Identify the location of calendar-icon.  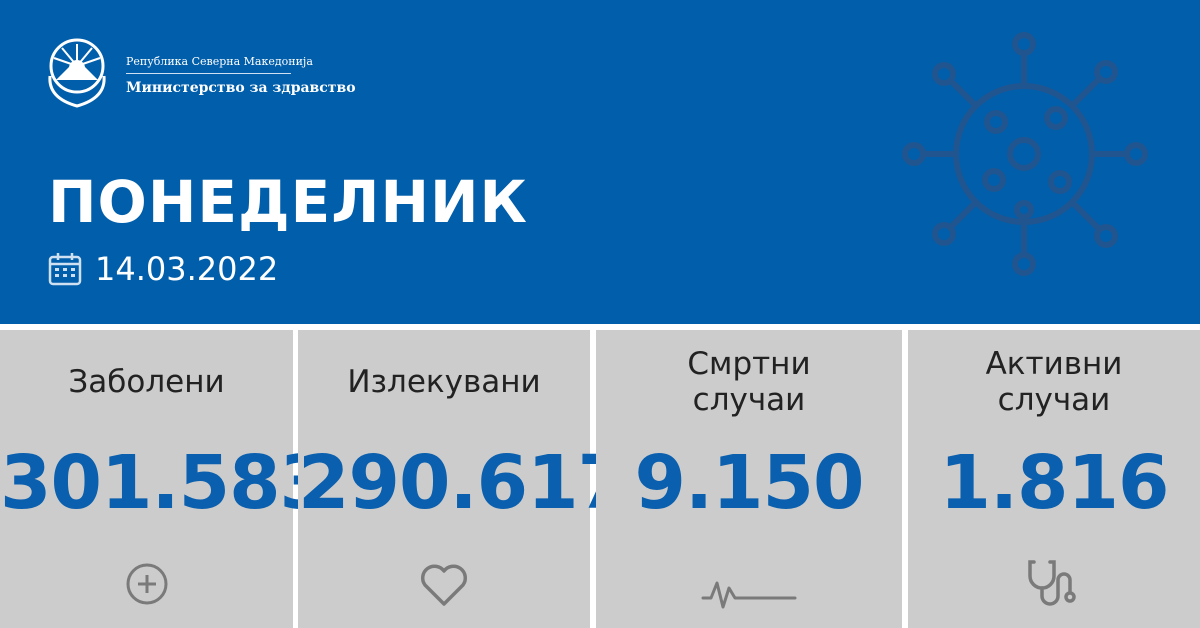
(65, 269).